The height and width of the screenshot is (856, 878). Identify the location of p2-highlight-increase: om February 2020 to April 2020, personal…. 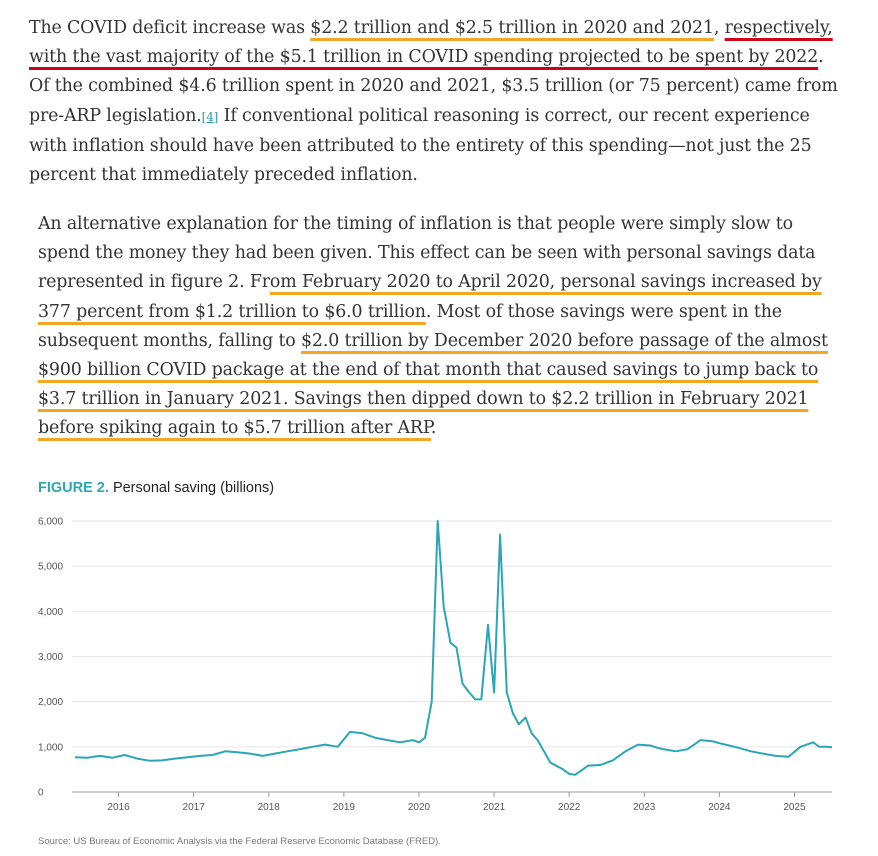
(430, 297).